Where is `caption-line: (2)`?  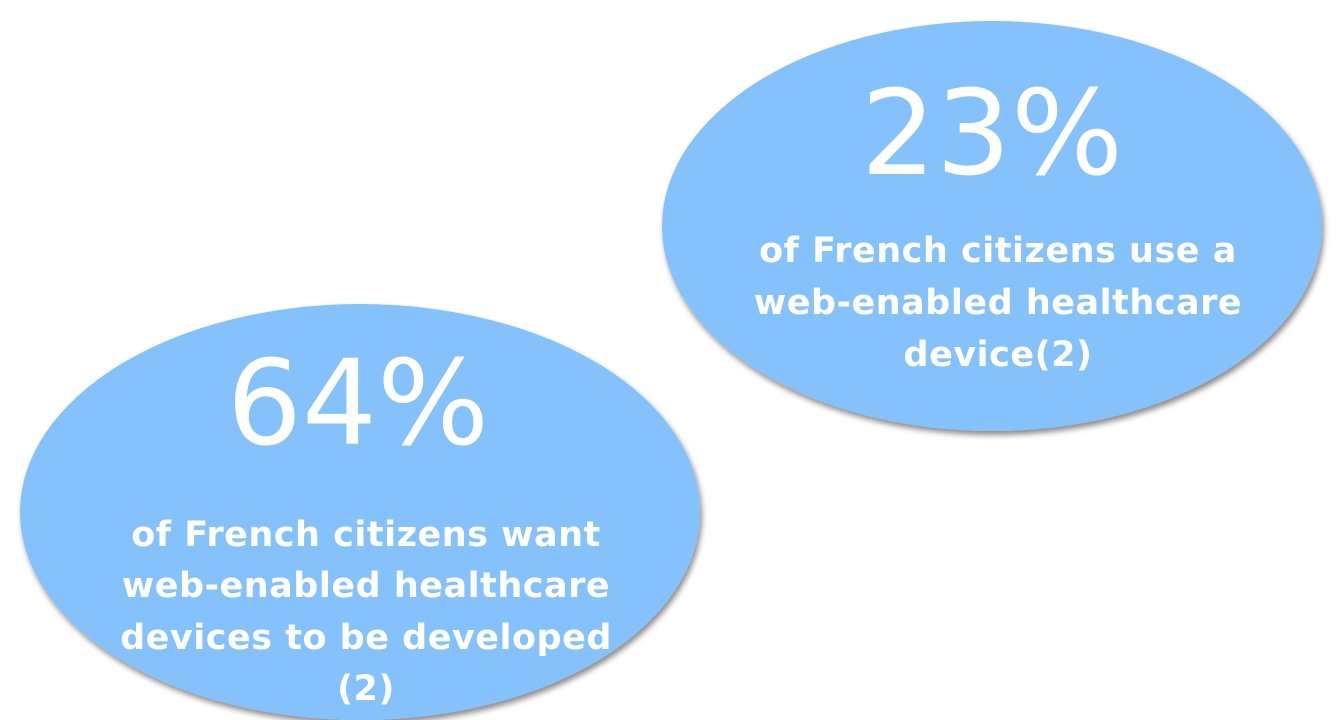 caption-line: (2) is located at coordinates (366, 689).